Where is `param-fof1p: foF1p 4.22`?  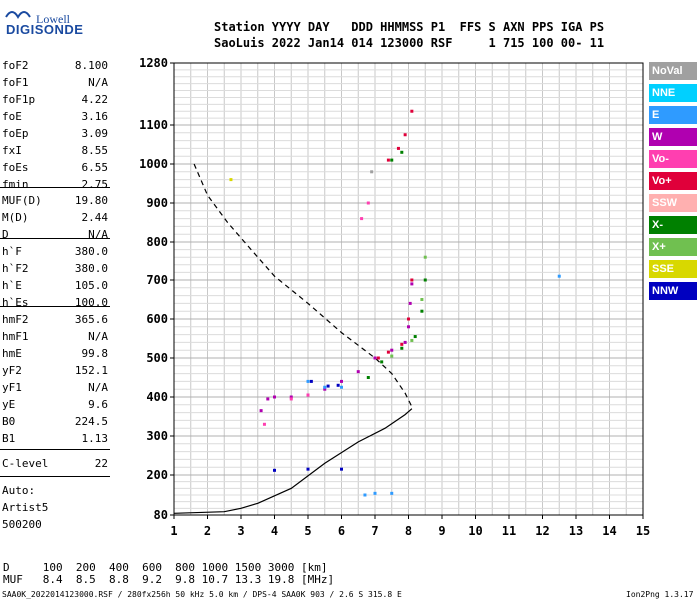 param-fof1p: foF1p 4.22 is located at coordinates (55, 99).